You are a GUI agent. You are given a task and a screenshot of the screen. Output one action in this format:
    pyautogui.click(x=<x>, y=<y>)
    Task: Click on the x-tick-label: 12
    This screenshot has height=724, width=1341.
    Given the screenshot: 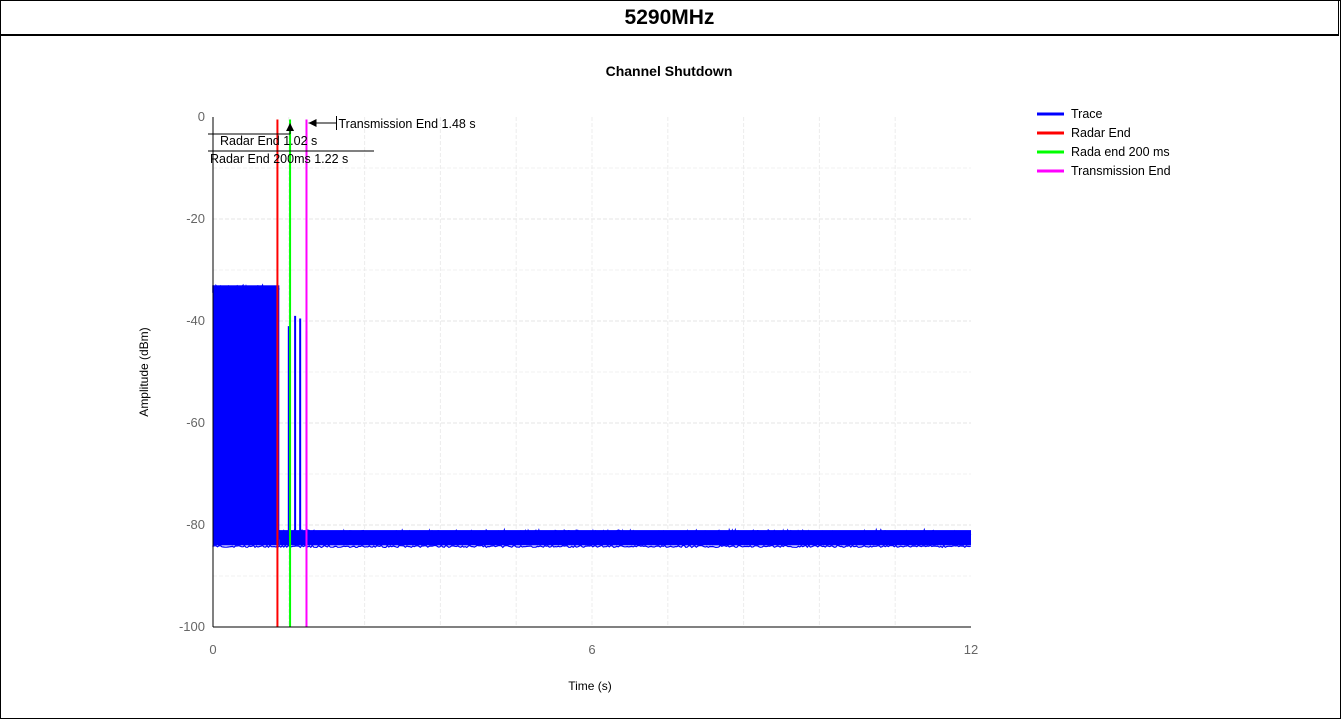 What is the action you would take?
    pyautogui.click(x=971, y=649)
    